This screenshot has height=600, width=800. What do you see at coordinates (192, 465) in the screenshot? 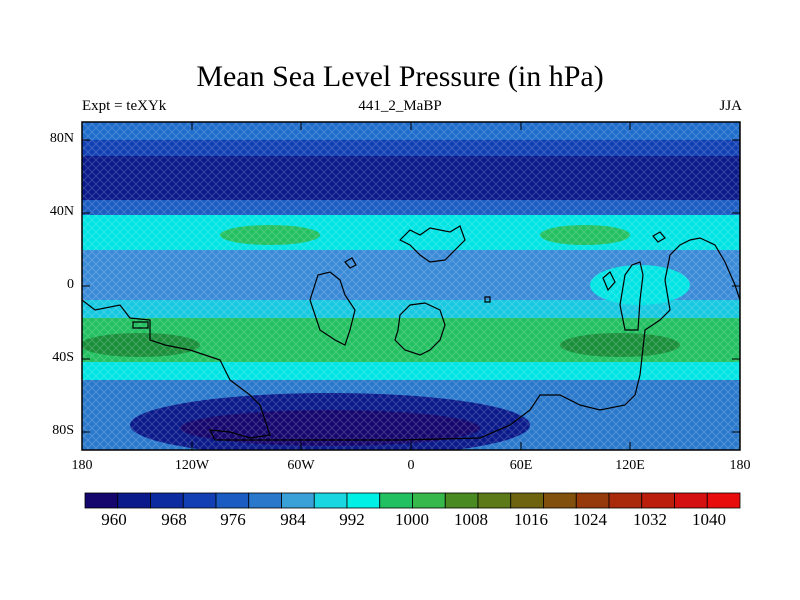
I see `x-tick-label: 120W` at bounding box center [192, 465].